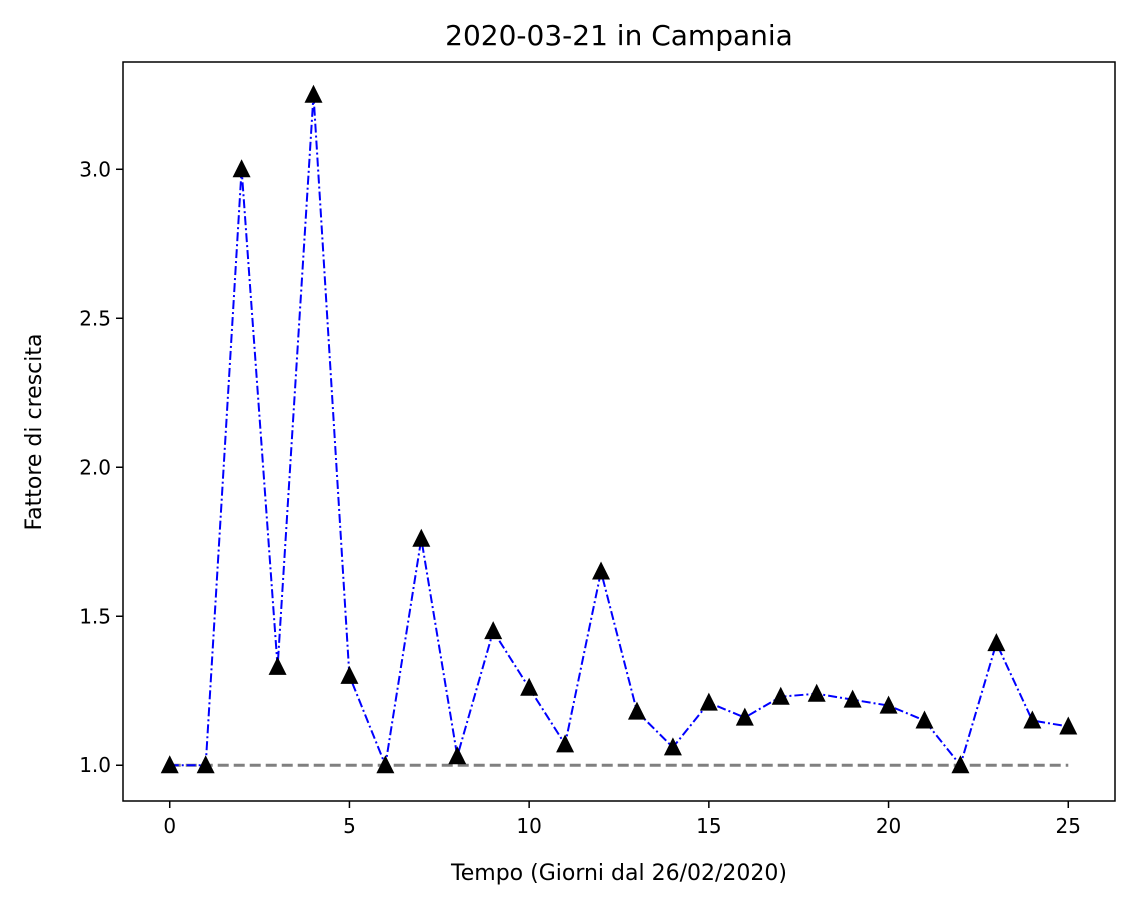 Image resolution: width=1134 pixels, height=908 pixels. I want to click on x-tick-label: 10, so click(528, 826).